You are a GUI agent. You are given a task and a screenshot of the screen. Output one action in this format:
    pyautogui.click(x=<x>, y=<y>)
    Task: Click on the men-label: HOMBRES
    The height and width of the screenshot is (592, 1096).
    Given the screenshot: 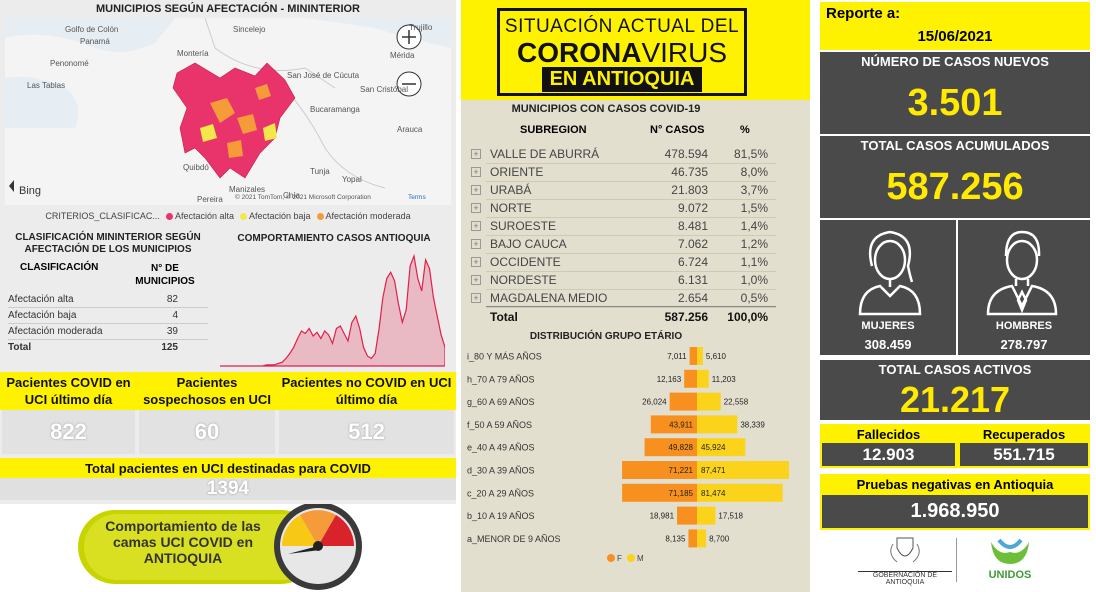 What is the action you would take?
    pyautogui.click(x=1024, y=326)
    